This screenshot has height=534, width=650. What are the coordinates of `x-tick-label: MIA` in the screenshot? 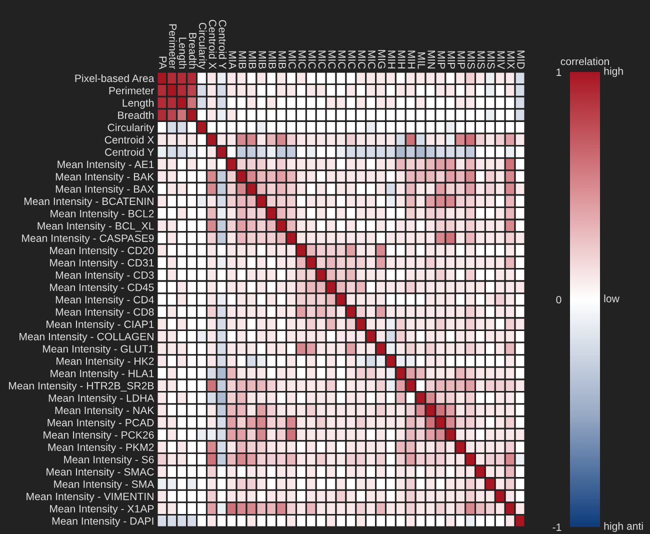 It's located at (232, 60).